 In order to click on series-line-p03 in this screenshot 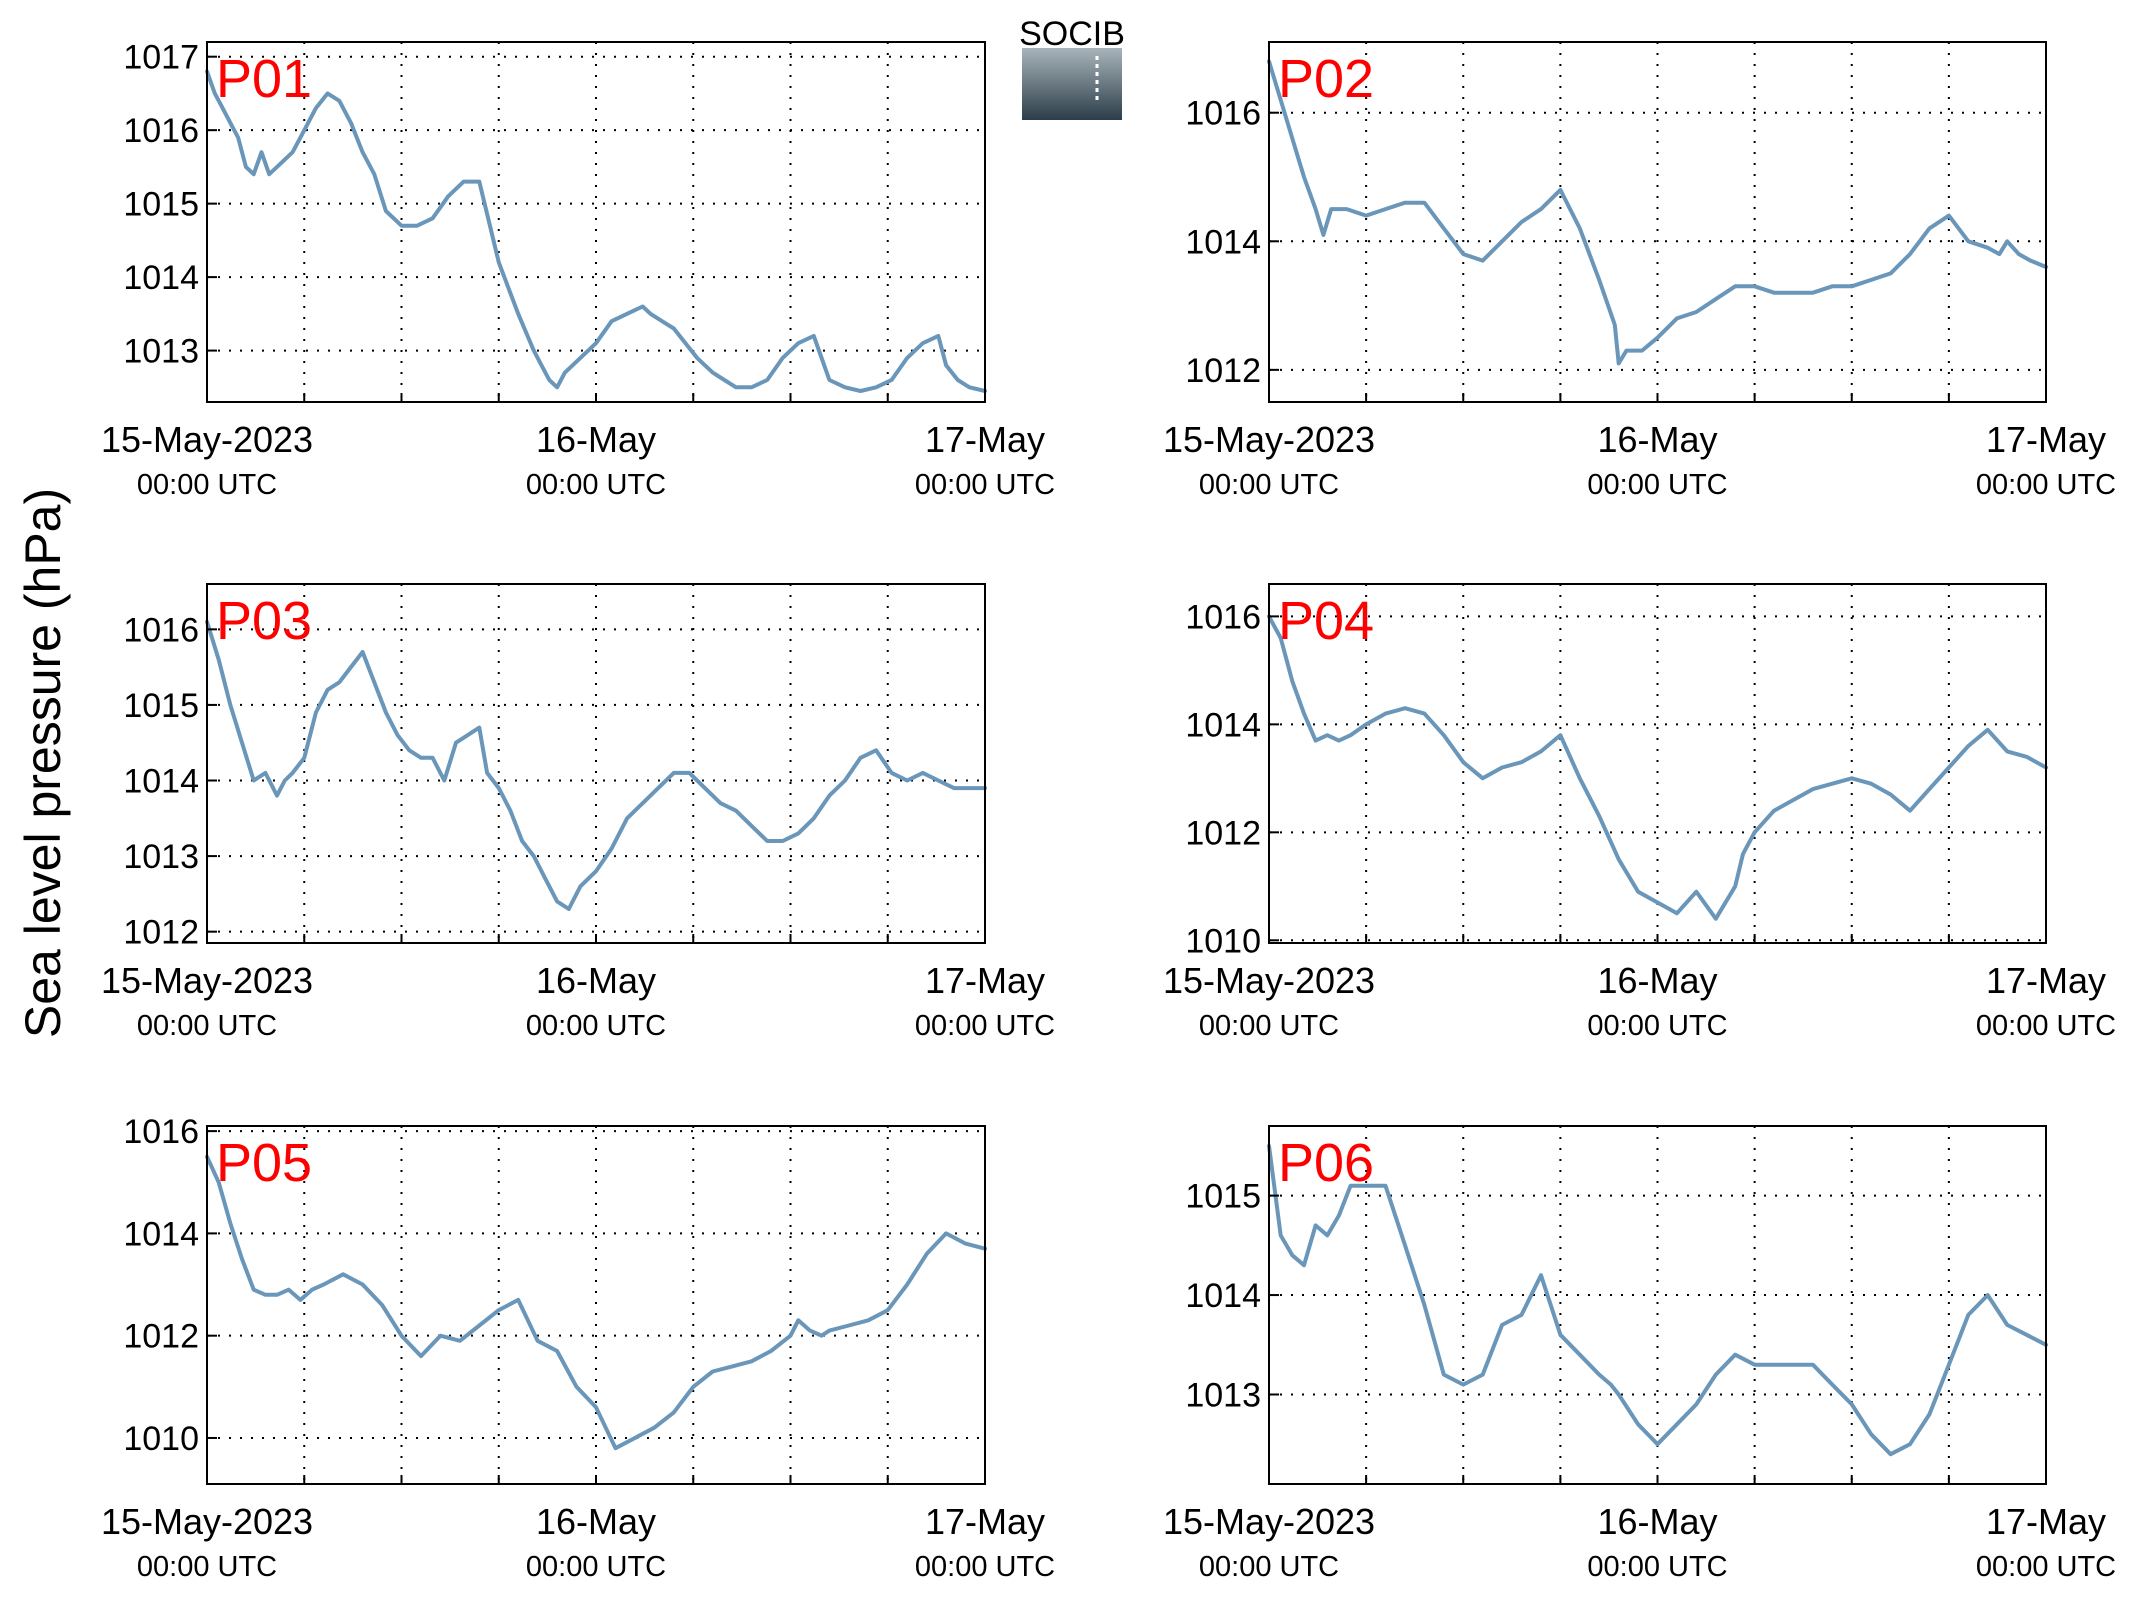, I will do `click(596, 765)`.